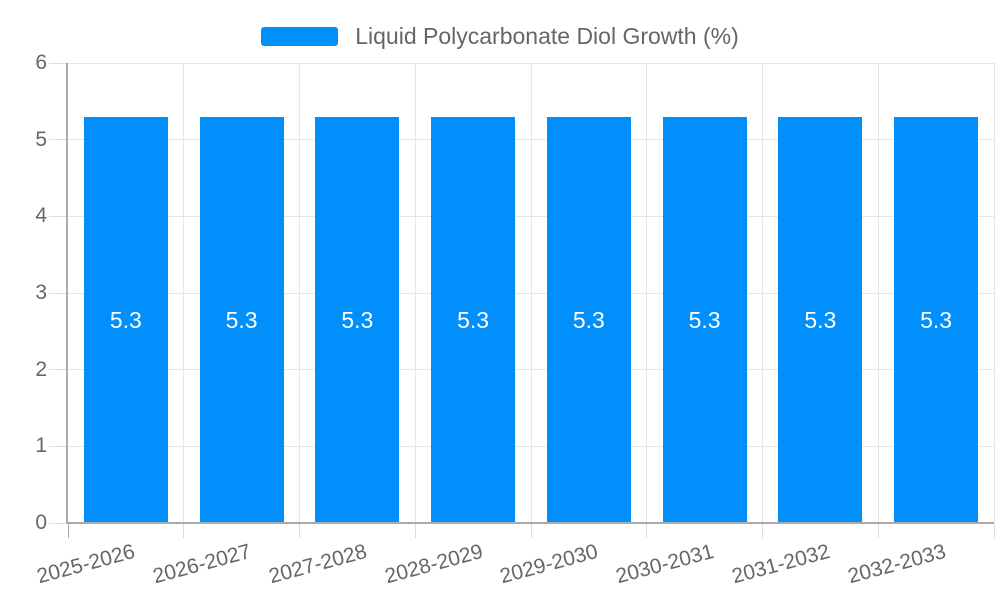 The width and height of the screenshot is (1000, 600). What do you see at coordinates (41, 446) in the screenshot?
I see `y-axis-tick-label: 1` at bounding box center [41, 446].